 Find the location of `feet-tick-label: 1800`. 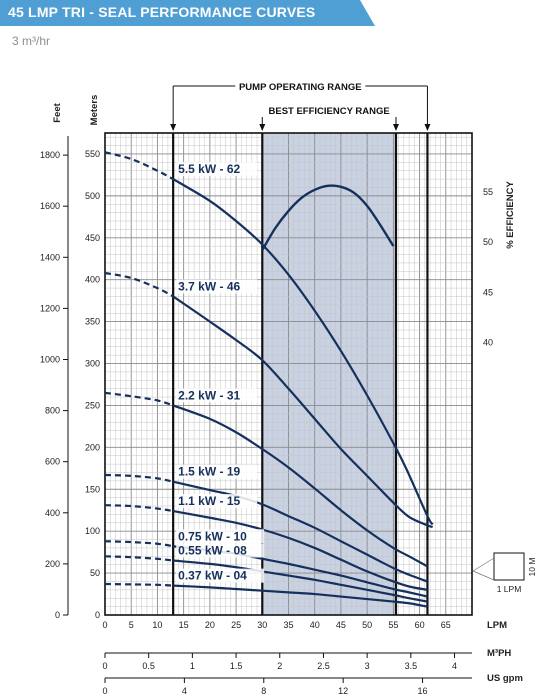

feet-tick-label: 1800 is located at coordinates (50, 155).